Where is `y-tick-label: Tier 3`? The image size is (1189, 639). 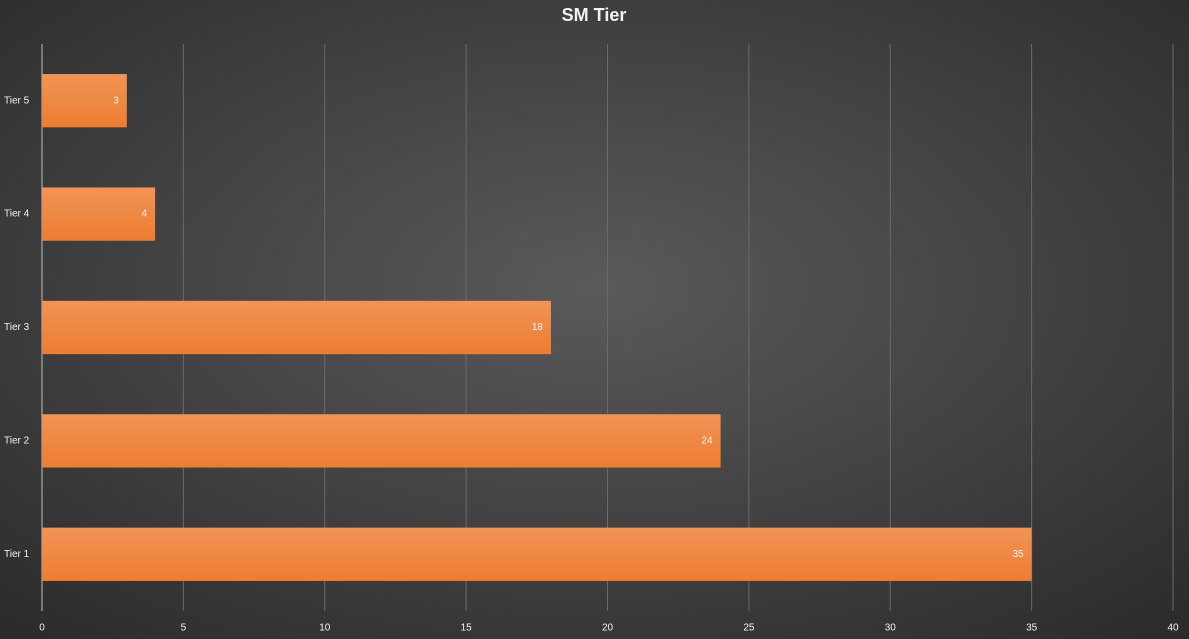 y-tick-label: Tier 3 is located at coordinates (17, 327).